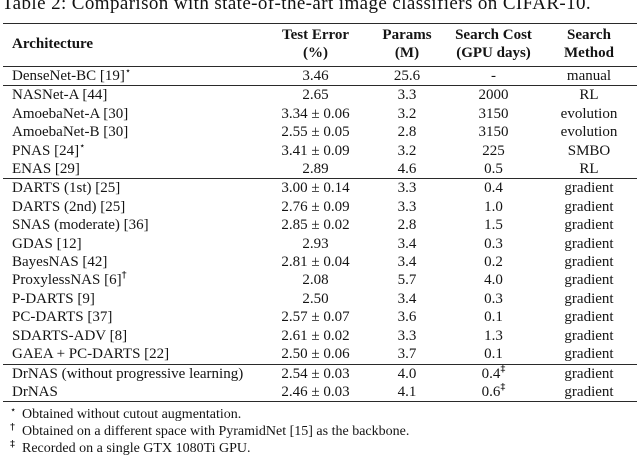  I want to click on architecture-cell: PNAS [24]⋆, so click(49, 150).